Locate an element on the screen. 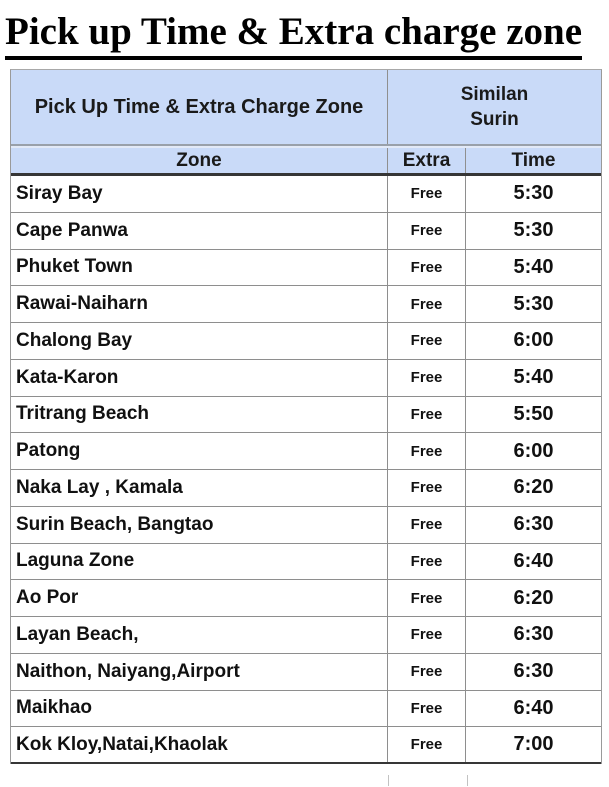  table-columns-row: Zone Extra Time is located at coordinates (306, 161).